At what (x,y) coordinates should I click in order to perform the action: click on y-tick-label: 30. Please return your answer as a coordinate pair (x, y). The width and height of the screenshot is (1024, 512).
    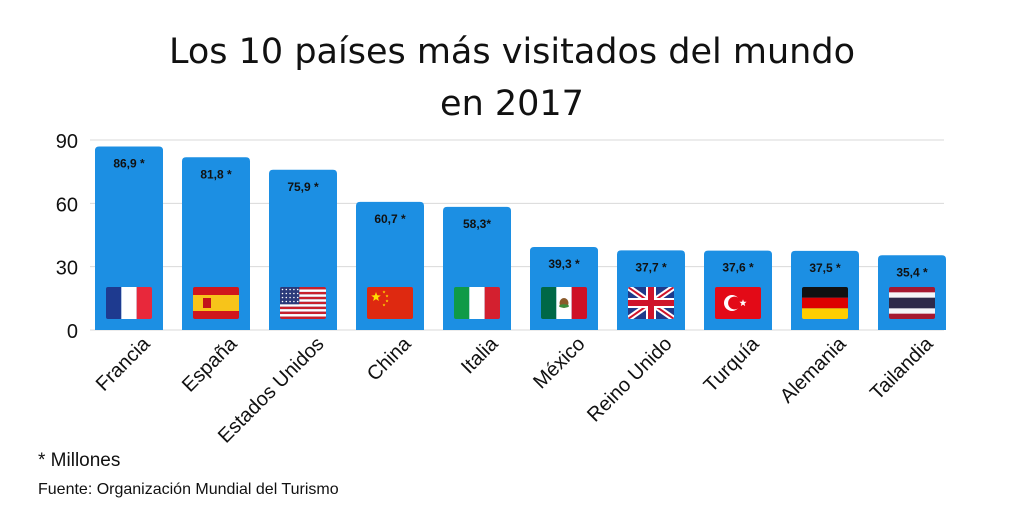
    Looking at the image, I should click on (67, 269).